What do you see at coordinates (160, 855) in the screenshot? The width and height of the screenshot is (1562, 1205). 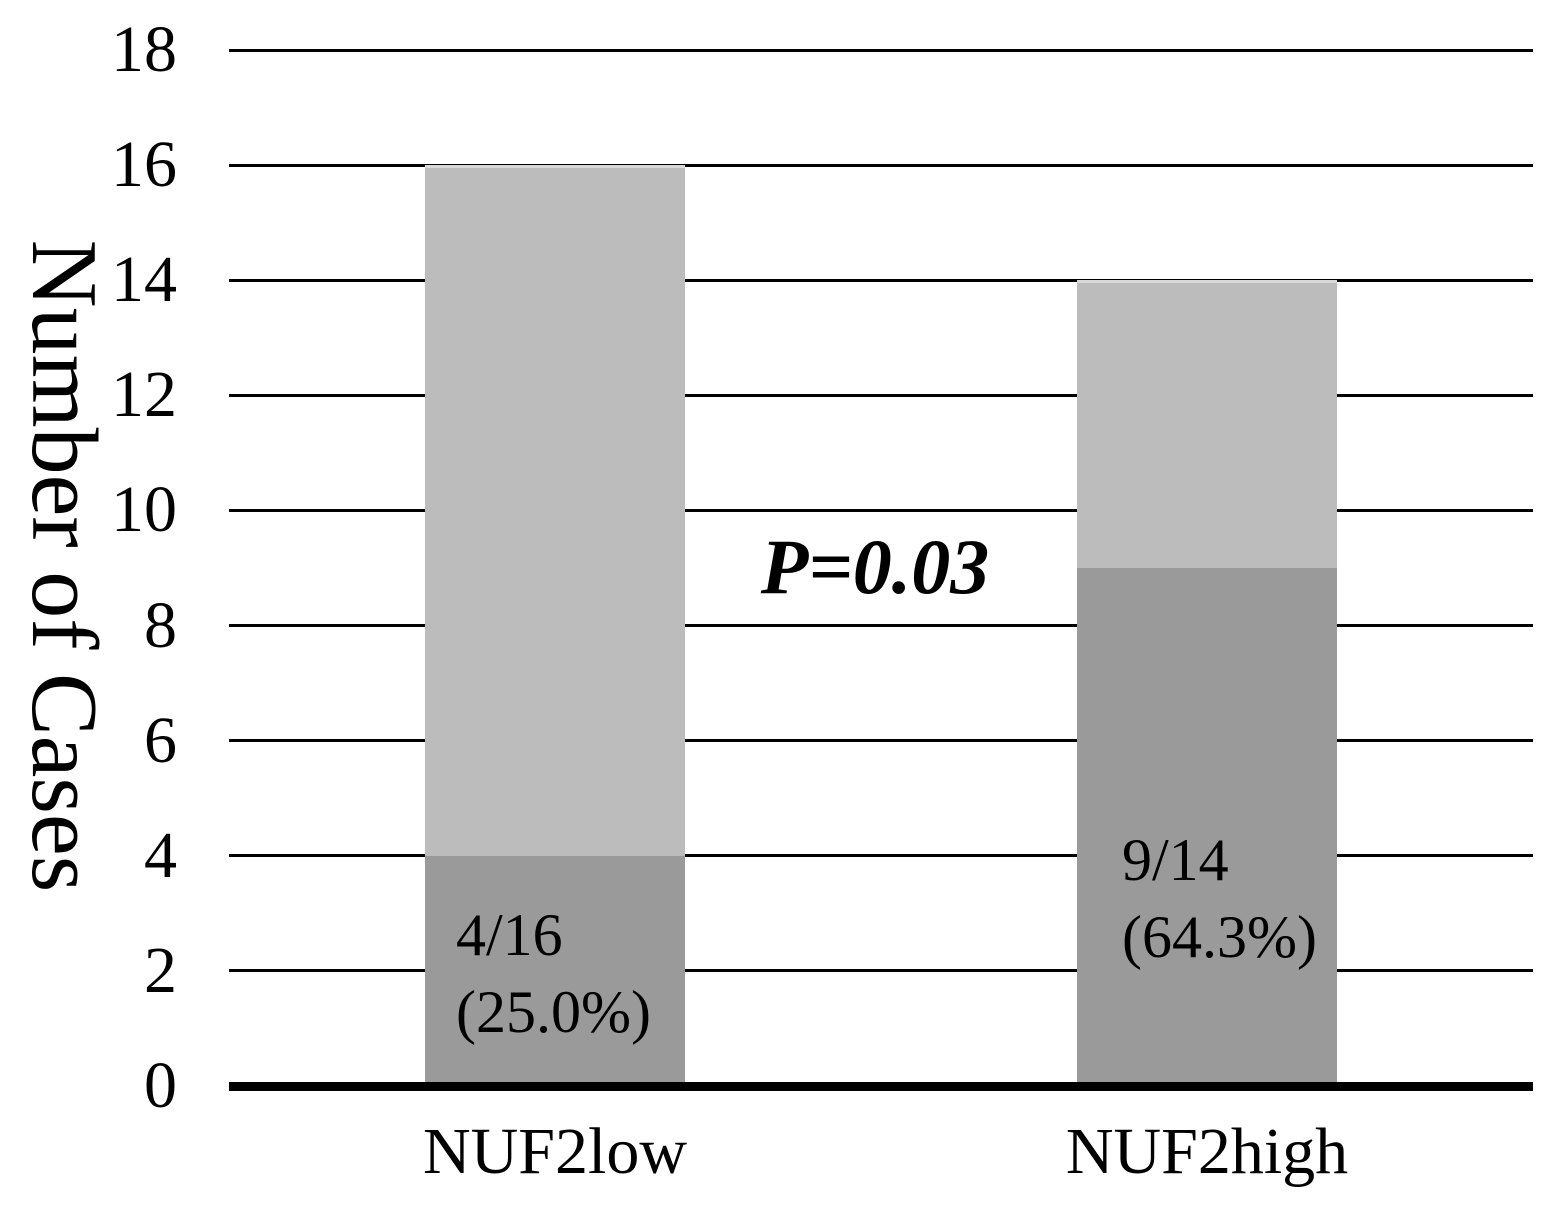 I see `y-tick-label-4: 4` at bounding box center [160, 855].